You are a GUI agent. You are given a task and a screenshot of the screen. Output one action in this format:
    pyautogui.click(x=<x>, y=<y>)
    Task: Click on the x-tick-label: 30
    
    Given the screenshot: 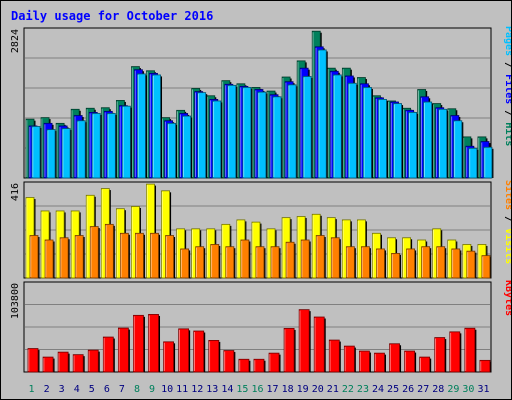 What is the action you would take?
    pyautogui.click(x=468, y=389)
    